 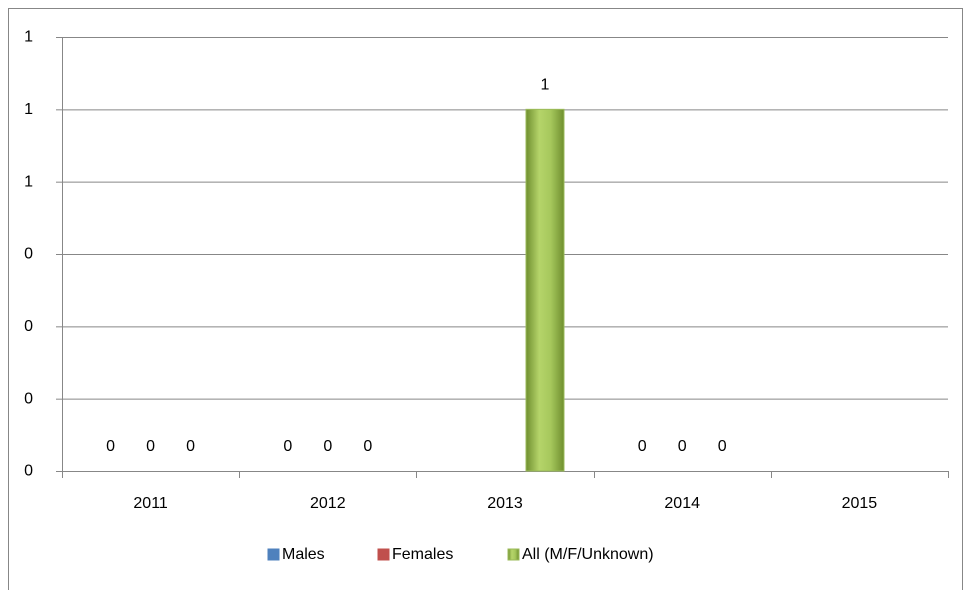 What do you see at coordinates (150, 503) in the screenshot?
I see `x-tick-label: 2011` at bounding box center [150, 503].